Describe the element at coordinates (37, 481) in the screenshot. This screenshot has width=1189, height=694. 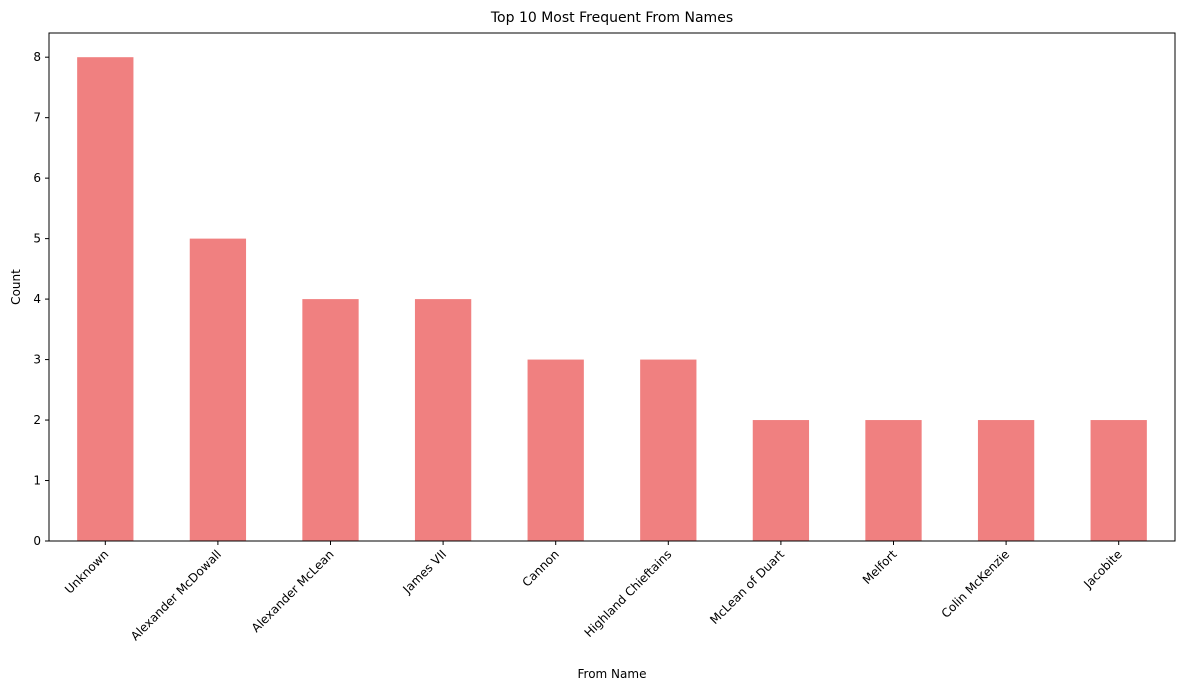
I see `y-tick-label-1: 1` at that location.